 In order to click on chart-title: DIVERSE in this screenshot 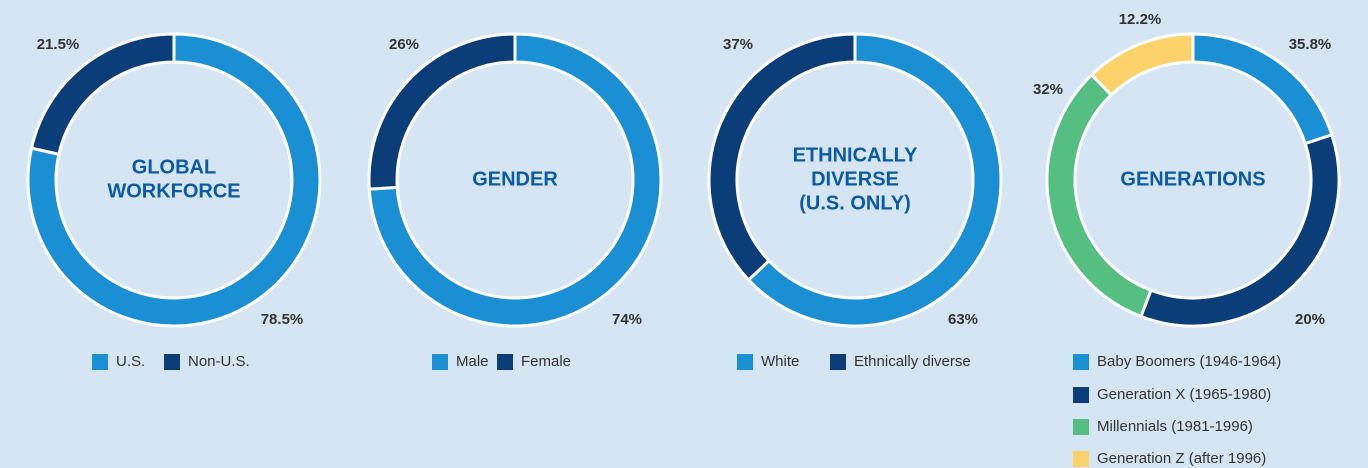, I will do `click(855, 179)`.